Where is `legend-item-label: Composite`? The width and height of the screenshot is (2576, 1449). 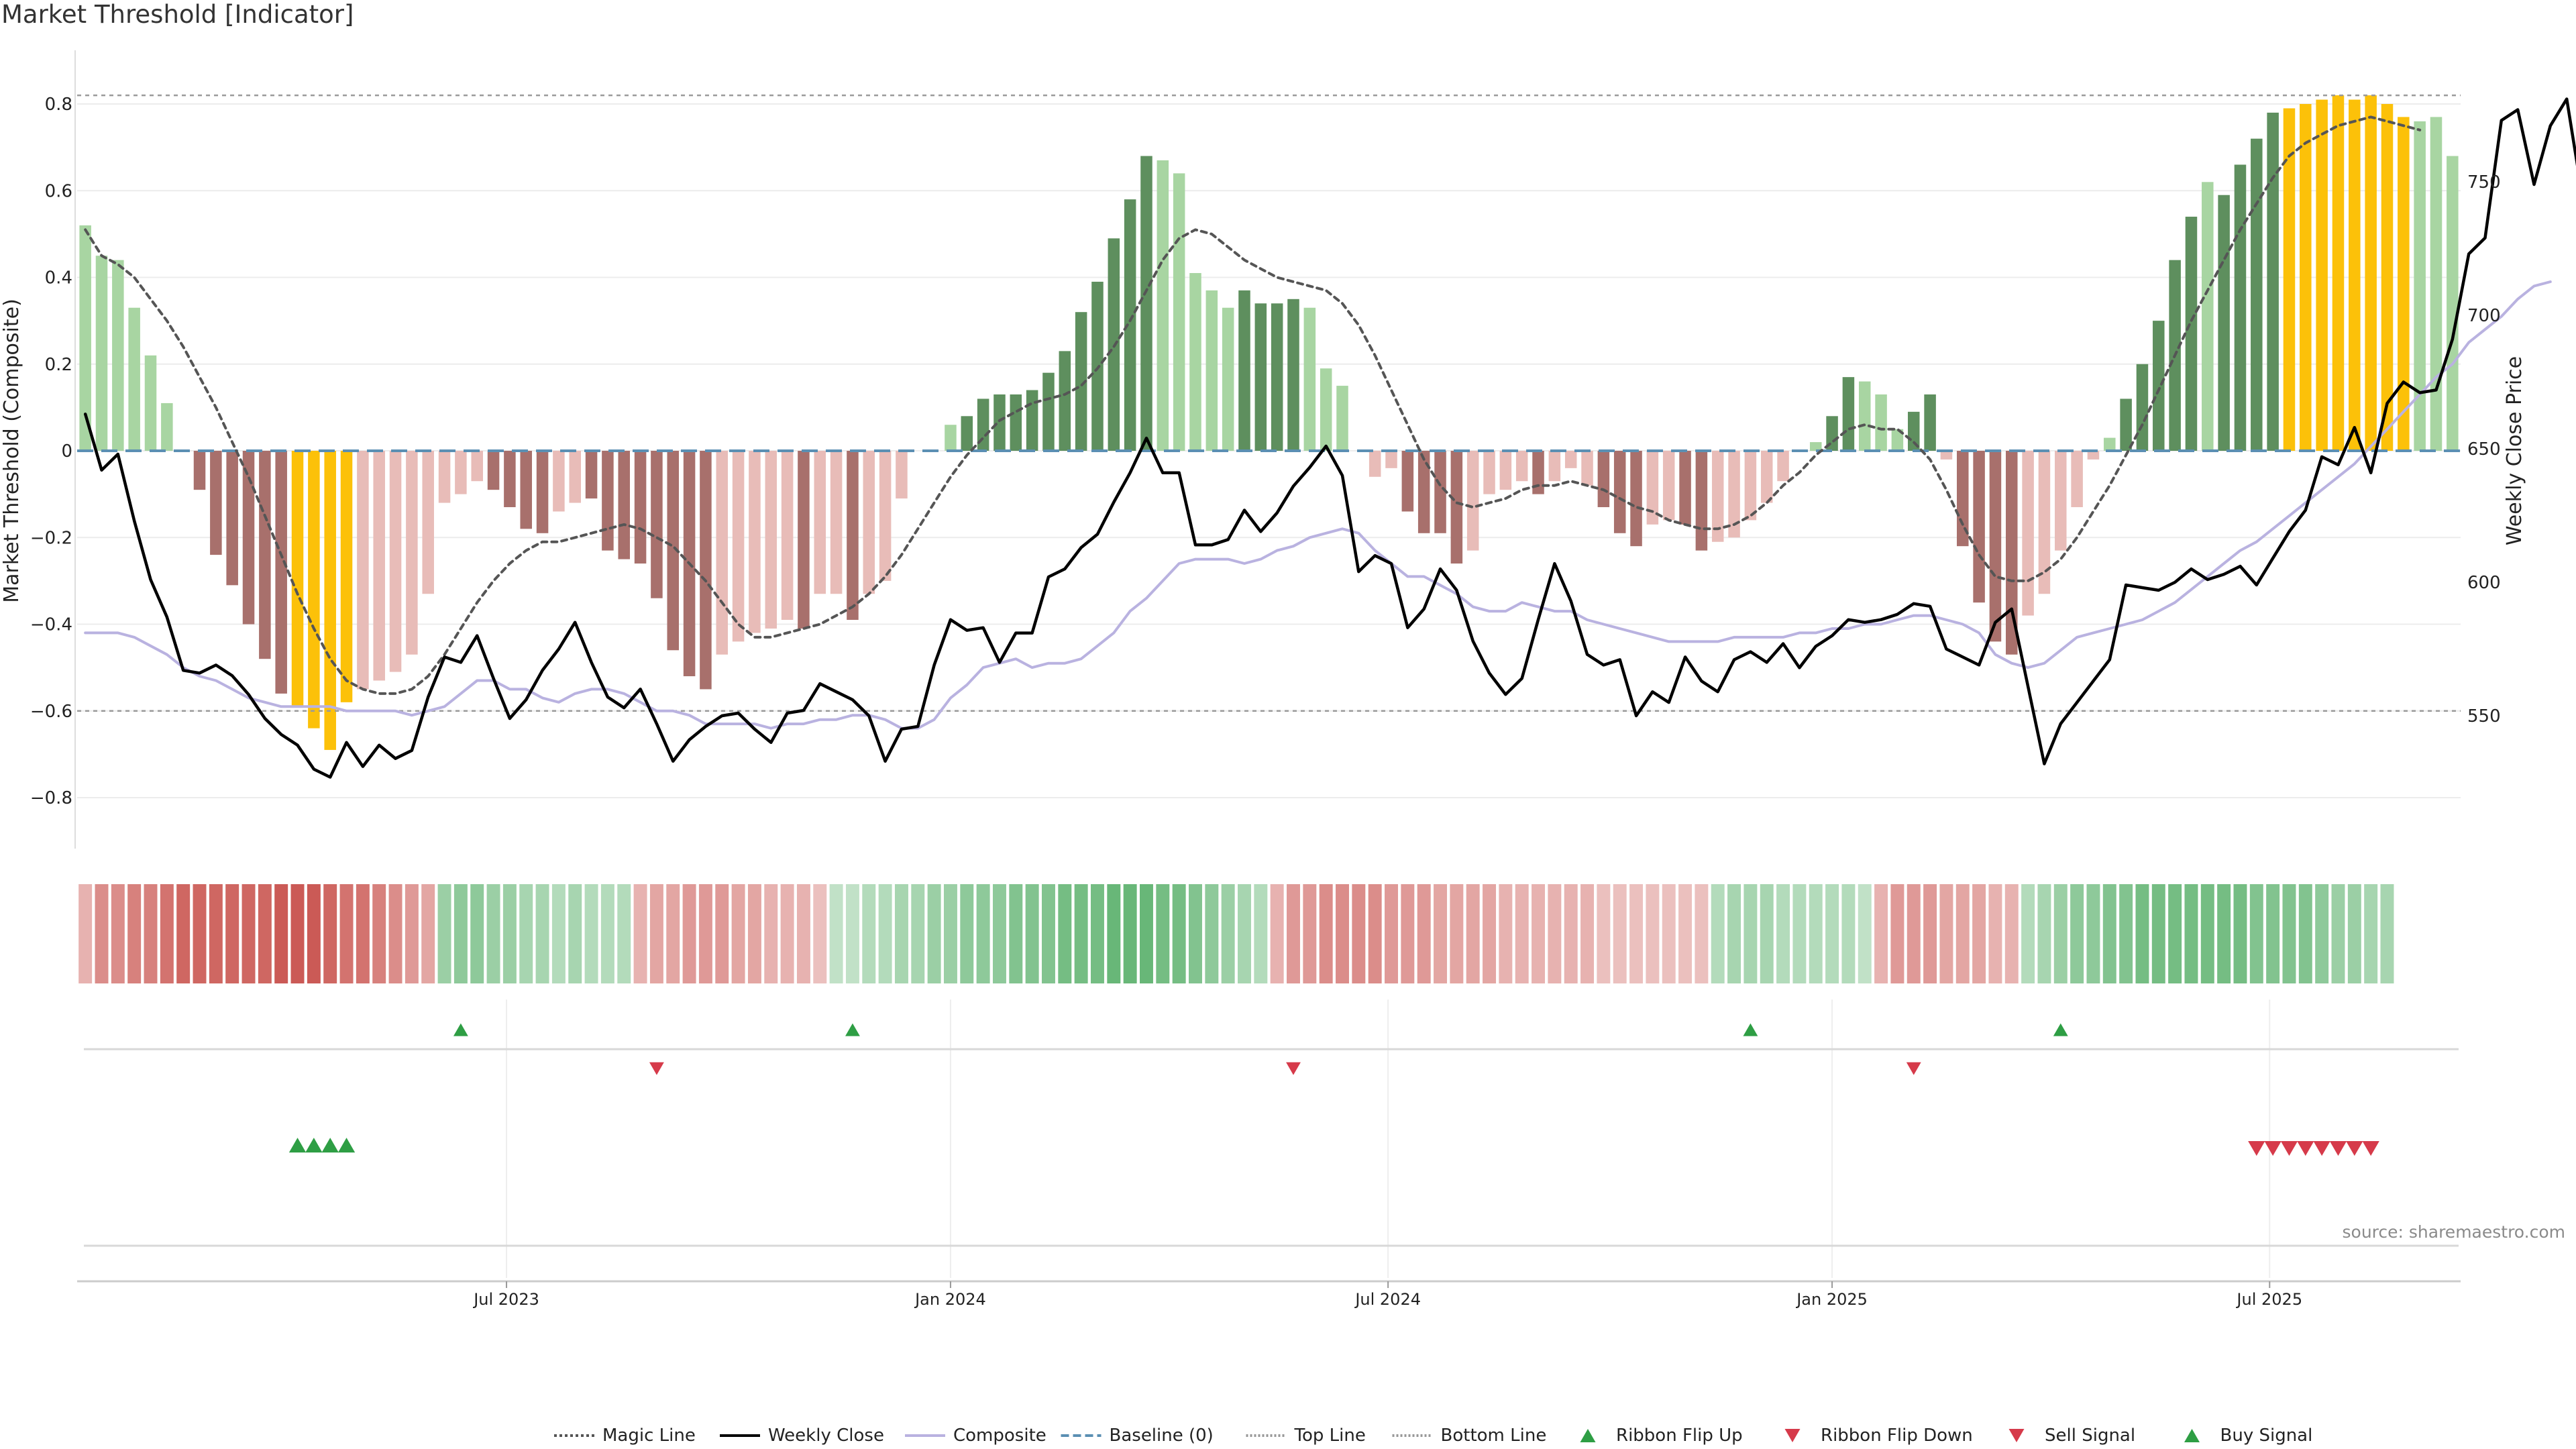
legend-item-label: Composite is located at coordinates (999, 1436).